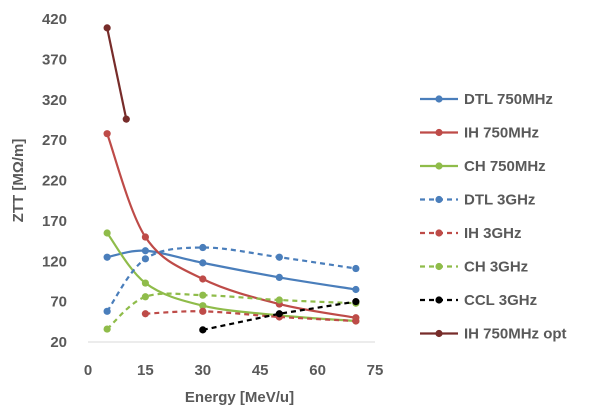 Image resolution: width=599 pixels, height=409 pixels. I want to click on y-tick-label: 370, so click(54, 59).